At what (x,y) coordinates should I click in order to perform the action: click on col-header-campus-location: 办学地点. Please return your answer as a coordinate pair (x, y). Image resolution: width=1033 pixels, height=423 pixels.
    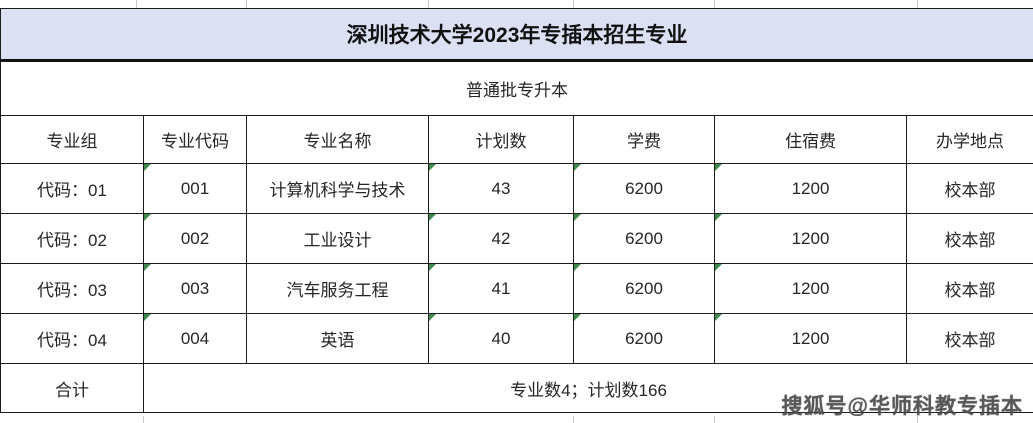
    Looking at the image, I should click on (969, 139).